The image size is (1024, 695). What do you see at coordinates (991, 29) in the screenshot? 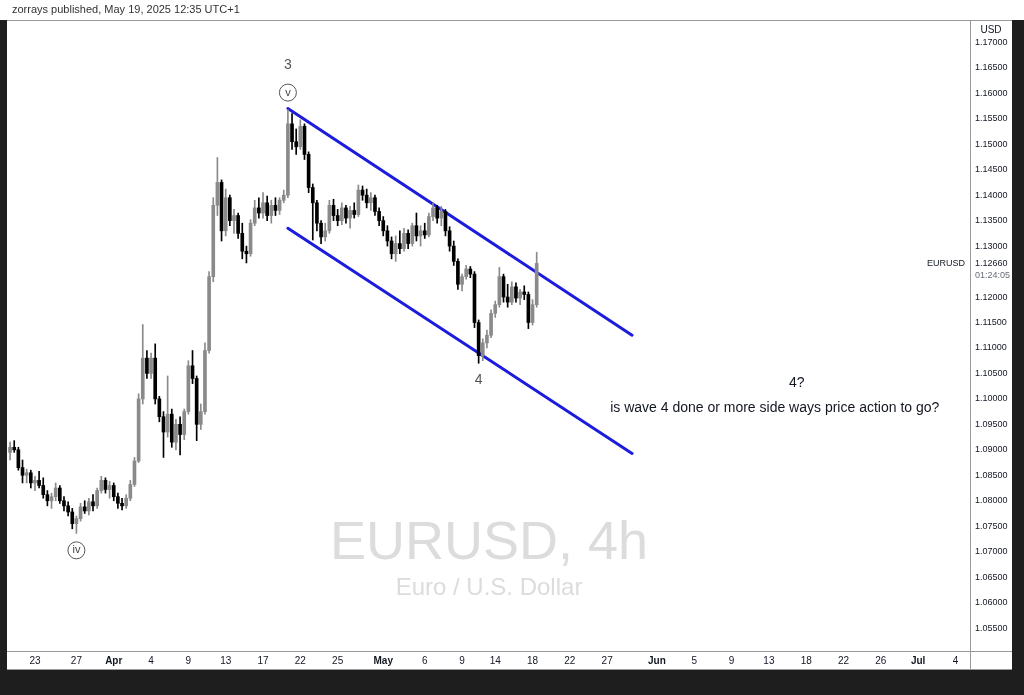
I see `y-axis-title: USD` at bounding box center [991, 29].